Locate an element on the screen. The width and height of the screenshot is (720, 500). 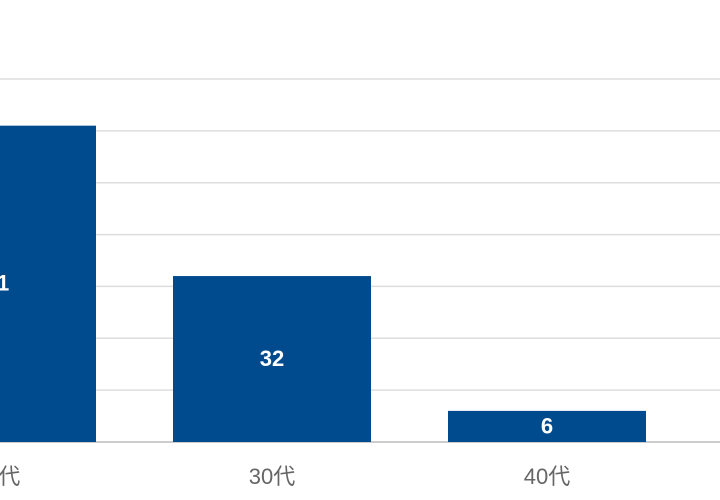
value-label: 6 is located at coordinates (547, 425).